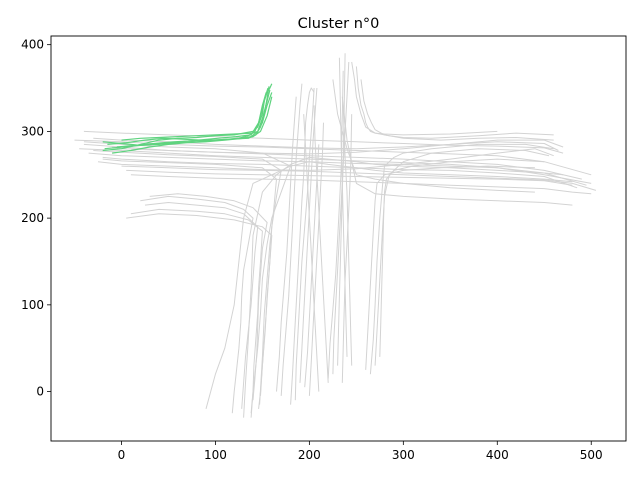  What do you see at coordinates (32, 131) in the screenshot?
I see `y-tick-label: 300` at bounding box center [32, 131].